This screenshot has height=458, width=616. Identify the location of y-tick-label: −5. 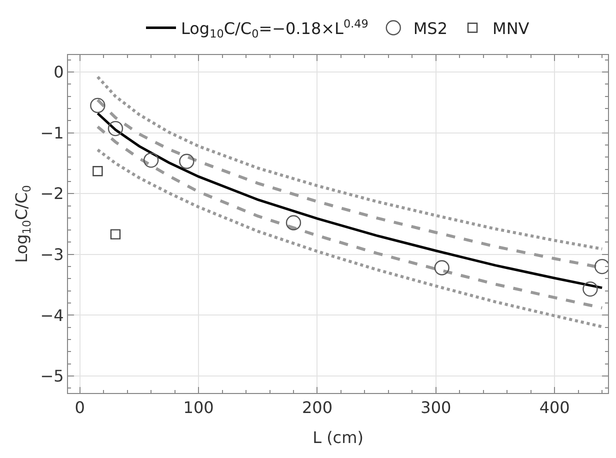
(52, 376).